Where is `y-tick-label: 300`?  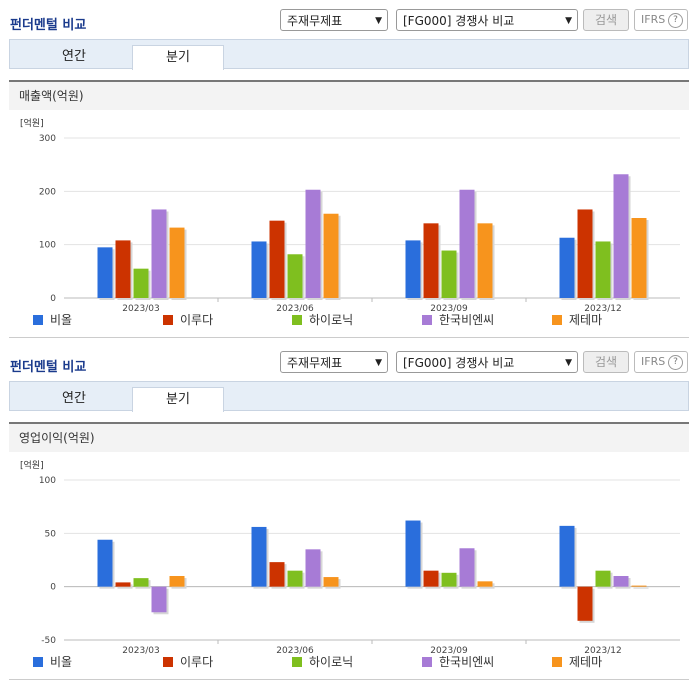
y-tick-label: 300 is located at coordinates (47, 139).